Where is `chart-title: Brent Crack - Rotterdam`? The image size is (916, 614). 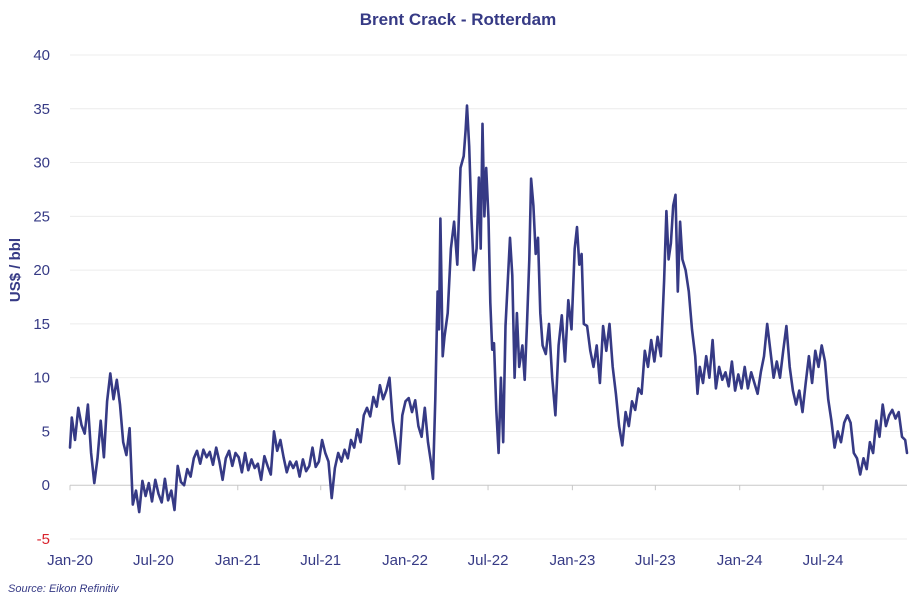
chart-title: Brent Crack - Rotterdam is located at coordinates (458, 19).